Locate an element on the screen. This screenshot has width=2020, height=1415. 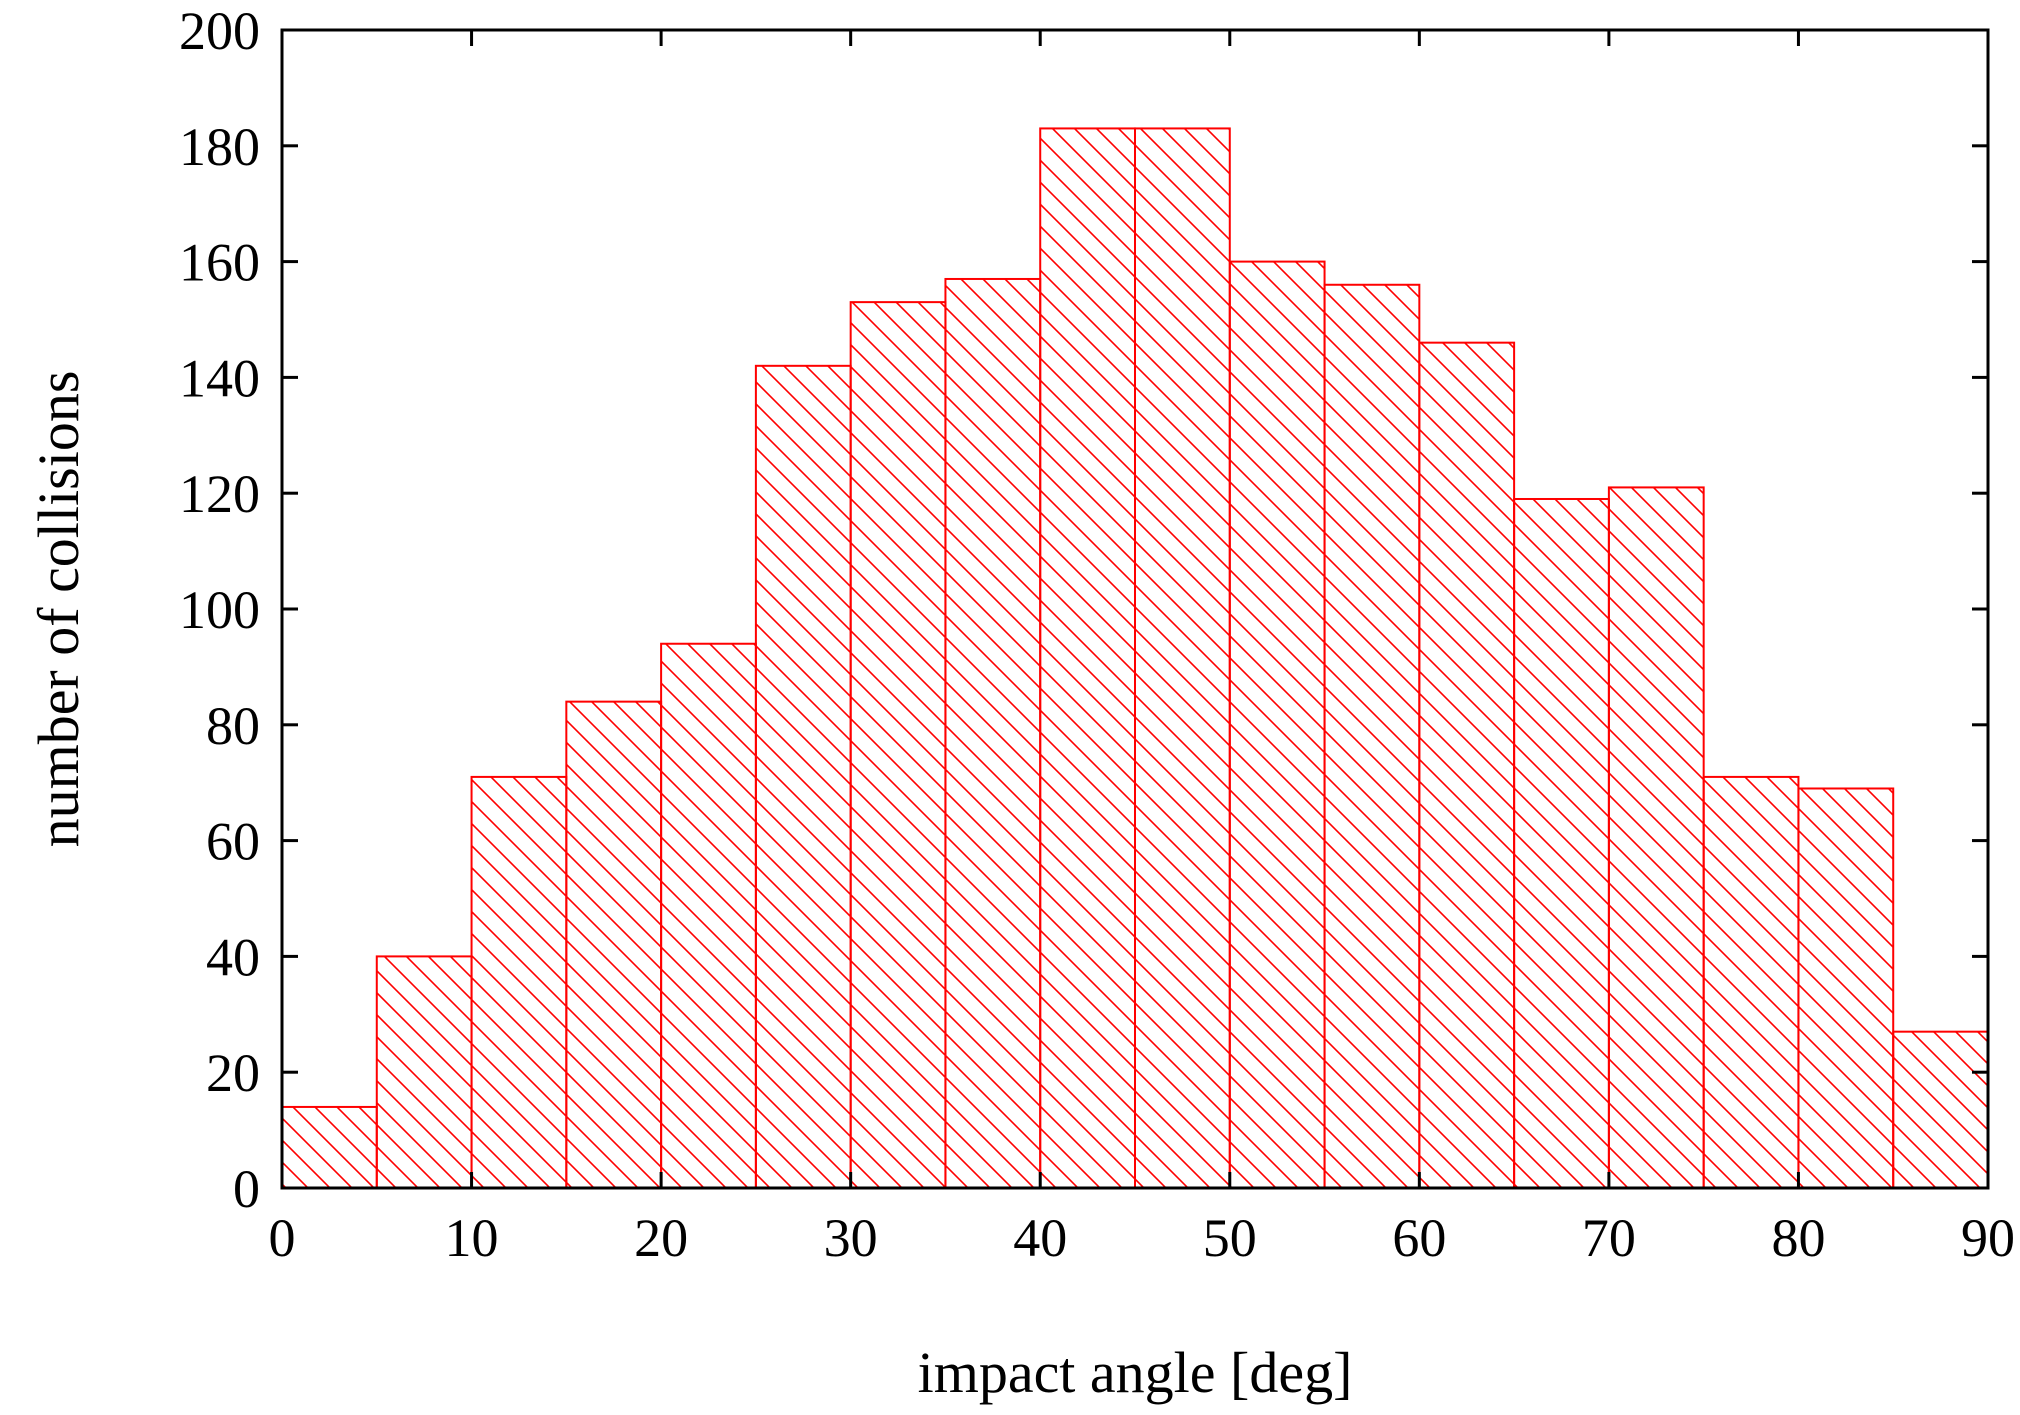
y-tick-label: 60 is located at coordinates (233, 842).